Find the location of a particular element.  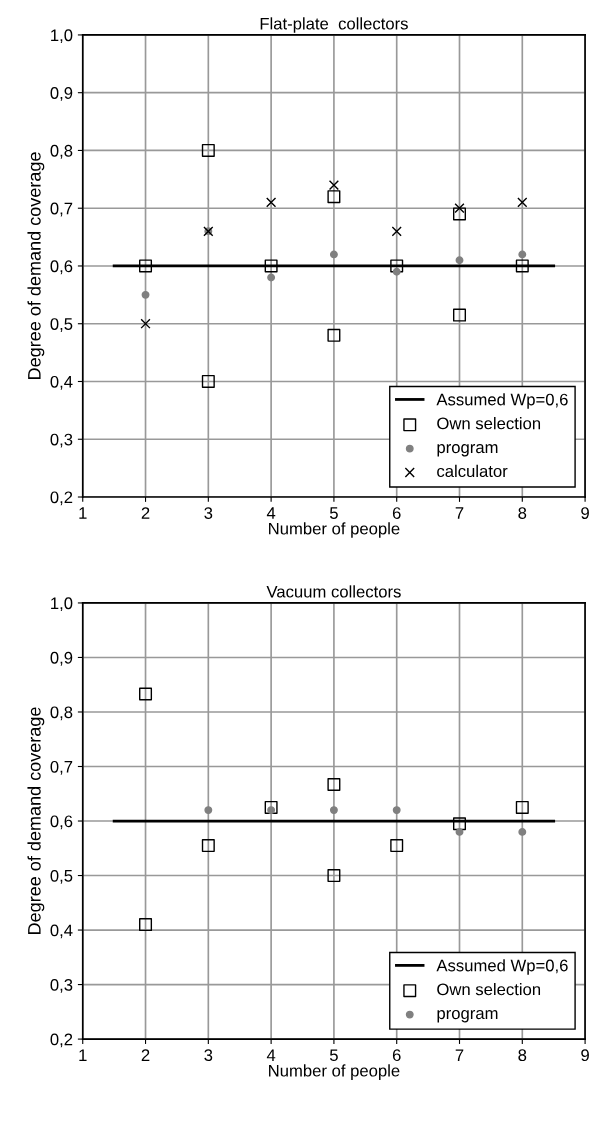

legend-label: calculator is located at coordinates (472, 471).